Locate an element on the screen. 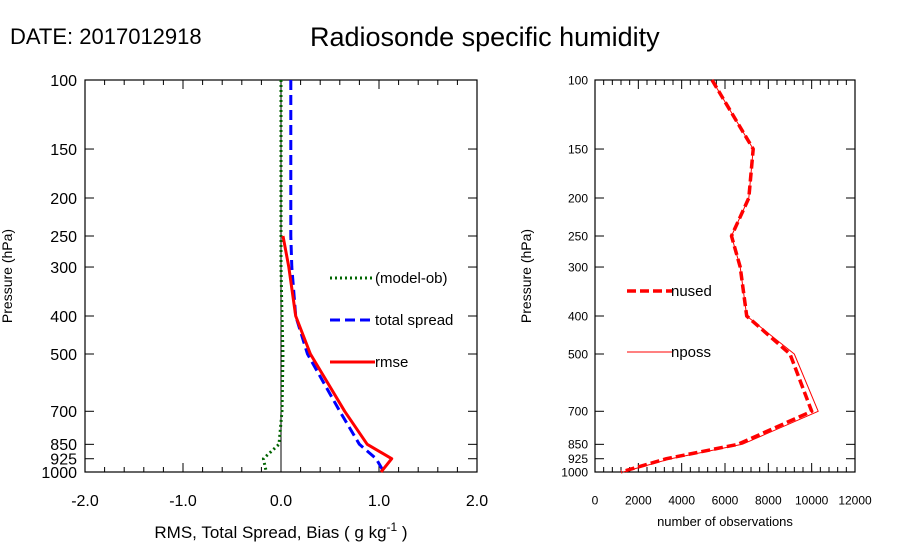  x-axis-label-end: ) is located at coordinates (402, 532).